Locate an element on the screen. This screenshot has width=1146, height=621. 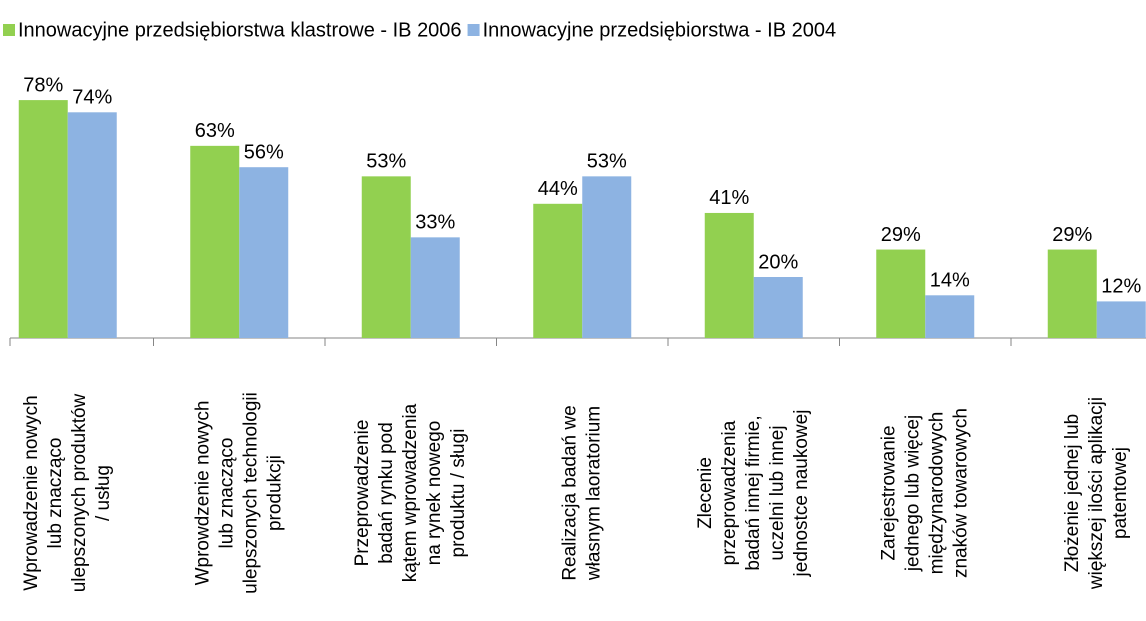
data-label: 20% is located at coordinates (778, 262).